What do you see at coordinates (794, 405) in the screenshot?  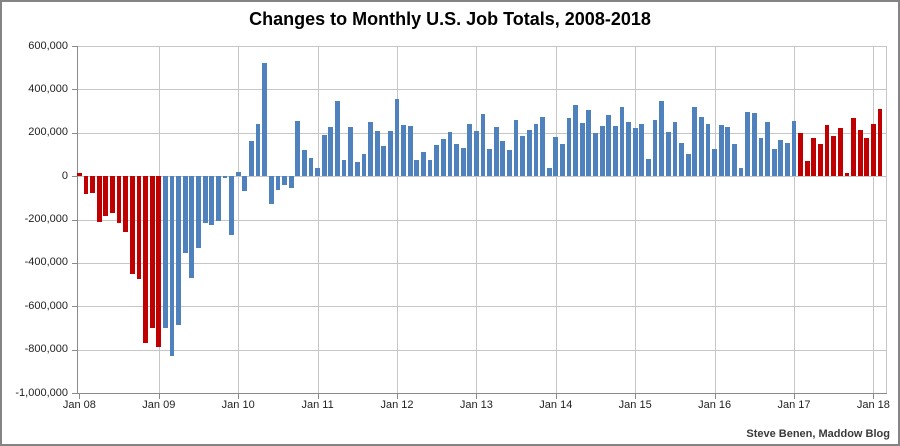 I see `x-axis-label: Jan 17` at bounding box center [794, 405].